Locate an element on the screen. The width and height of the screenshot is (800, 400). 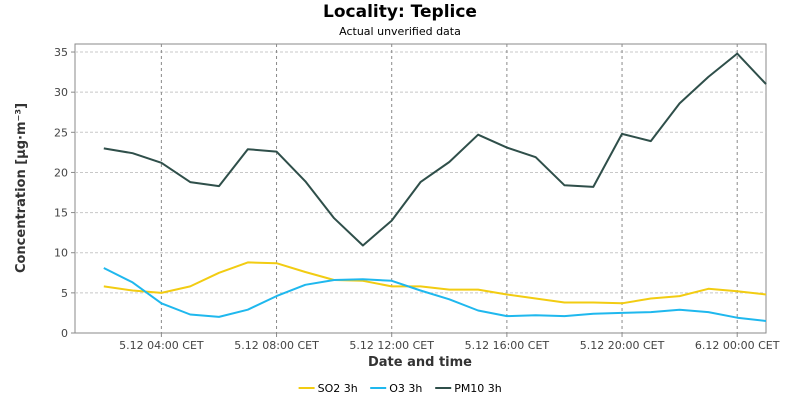
x-tick-label: 5.12 04:00 CET is located at coordinates (161, 345).